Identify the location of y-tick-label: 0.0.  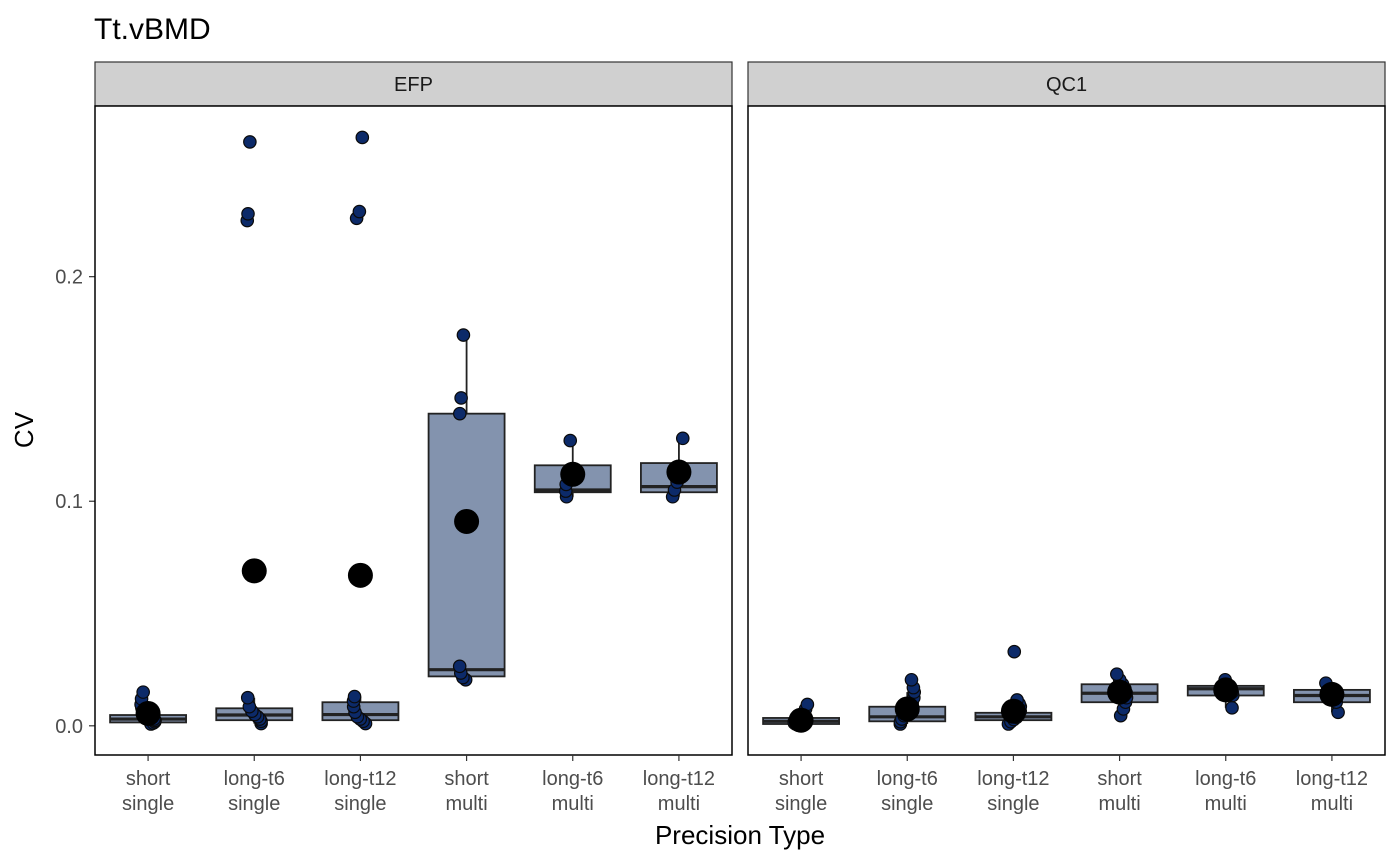
(69, 727).